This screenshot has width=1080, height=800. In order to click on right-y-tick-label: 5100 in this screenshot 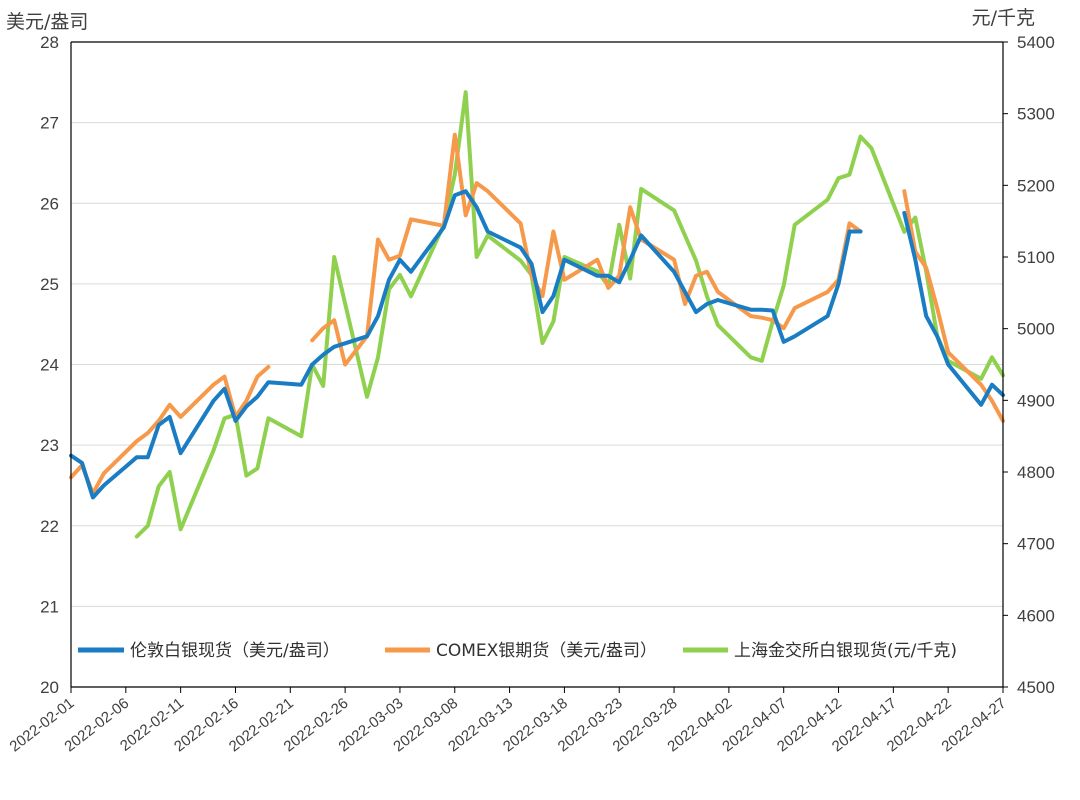, I will do `click(1036, 257)`.